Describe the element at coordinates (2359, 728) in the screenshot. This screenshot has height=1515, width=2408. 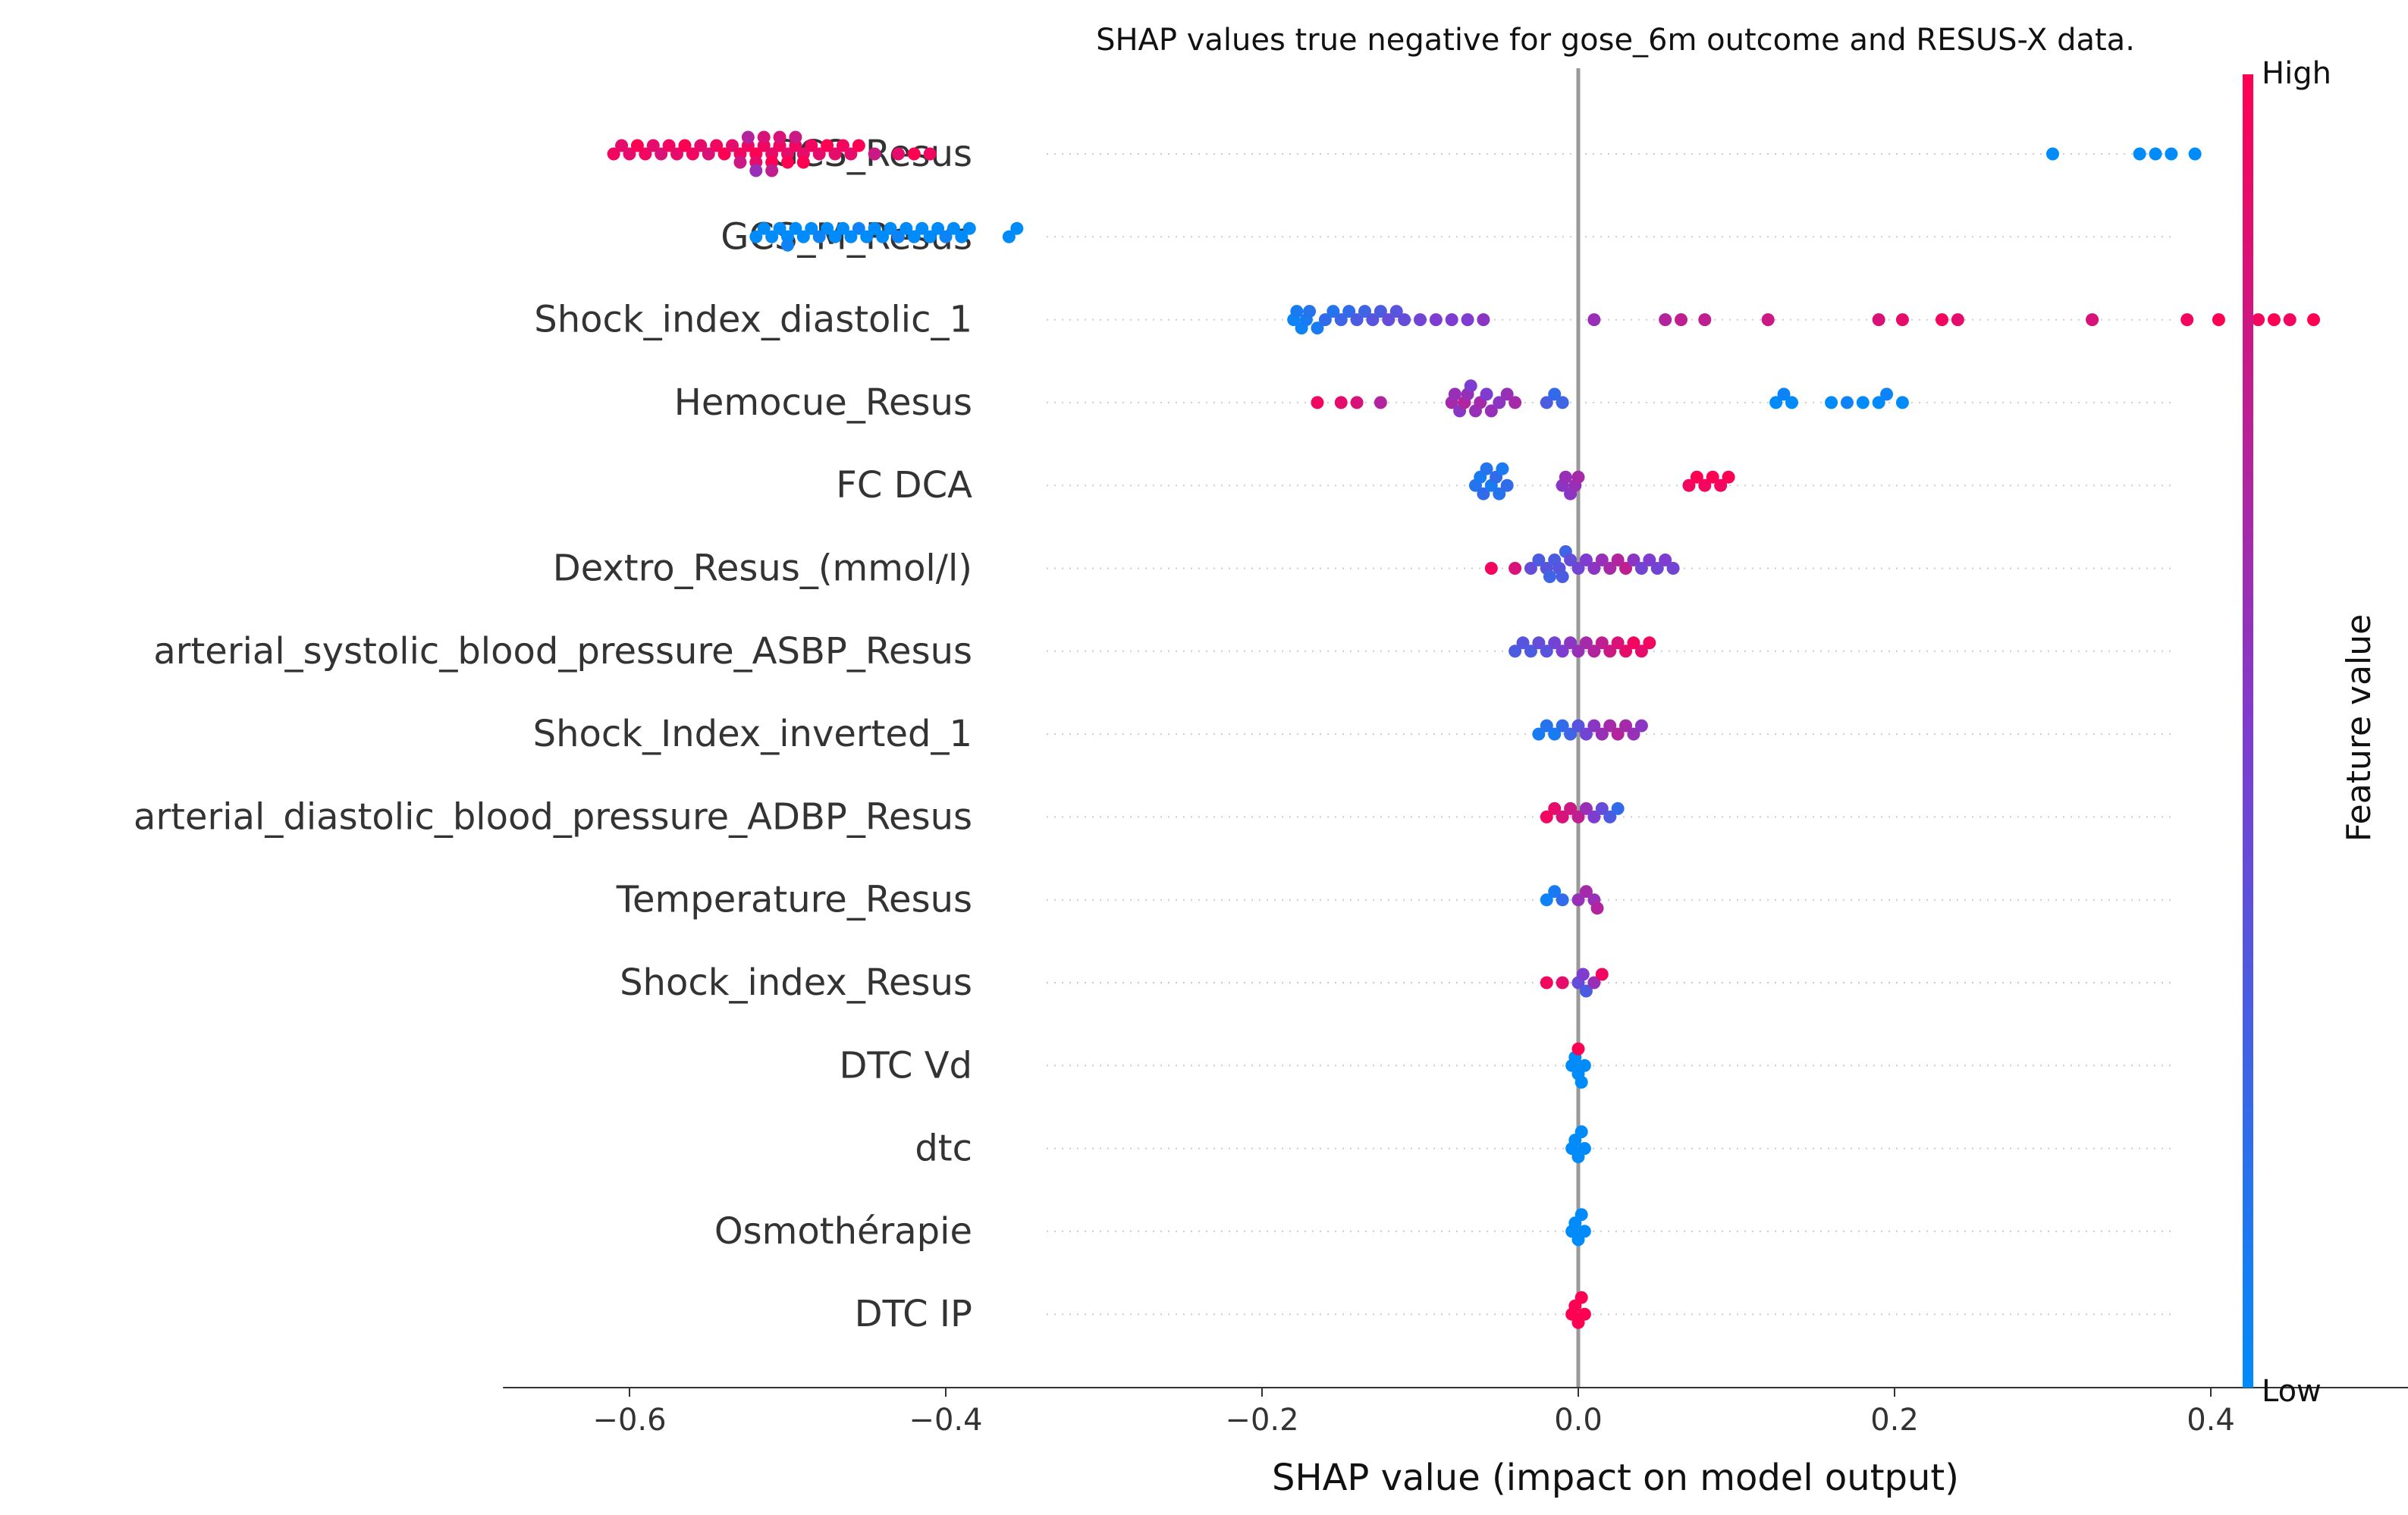
I see `colorbar-title: Feature value` at that location.